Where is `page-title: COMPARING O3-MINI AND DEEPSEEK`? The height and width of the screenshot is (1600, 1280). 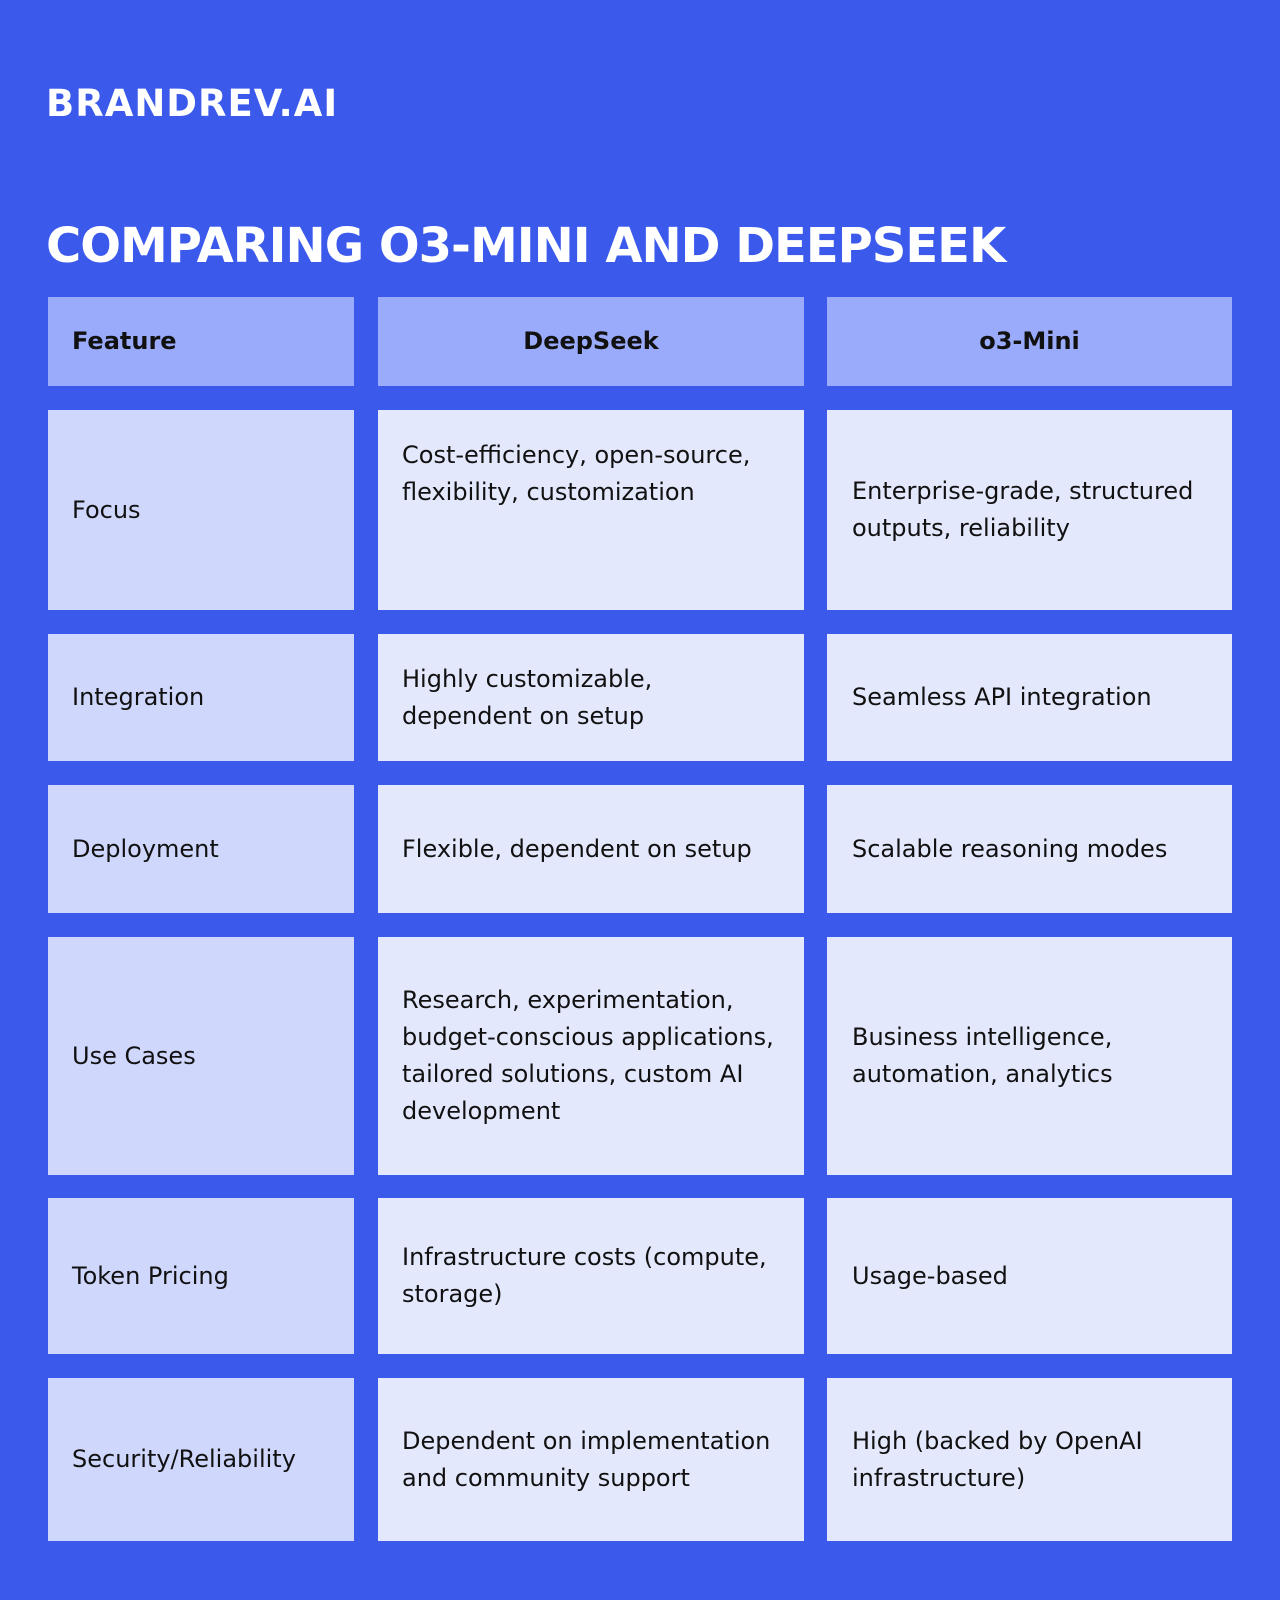
page-title: COMPARING O3-MINI AND DEEPSEEK is located at coordinates (526, 246).